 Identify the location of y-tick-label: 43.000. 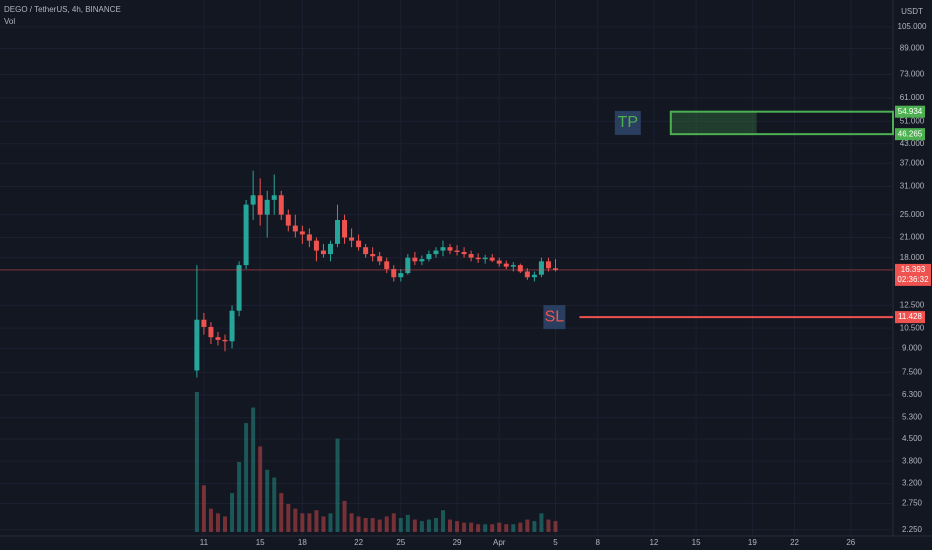
(912, 143).